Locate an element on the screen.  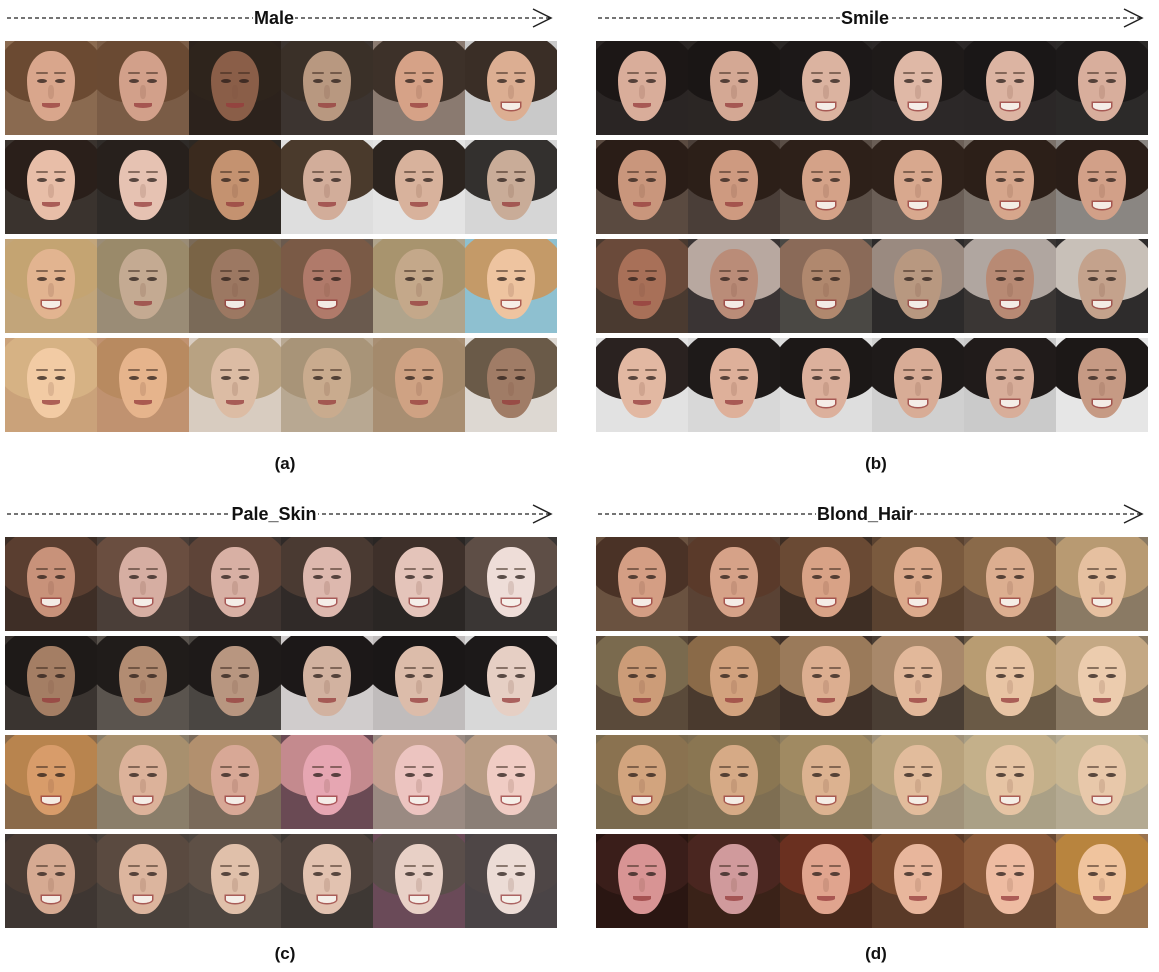
panel-caption: (d) is located at coordinates (876, 953).